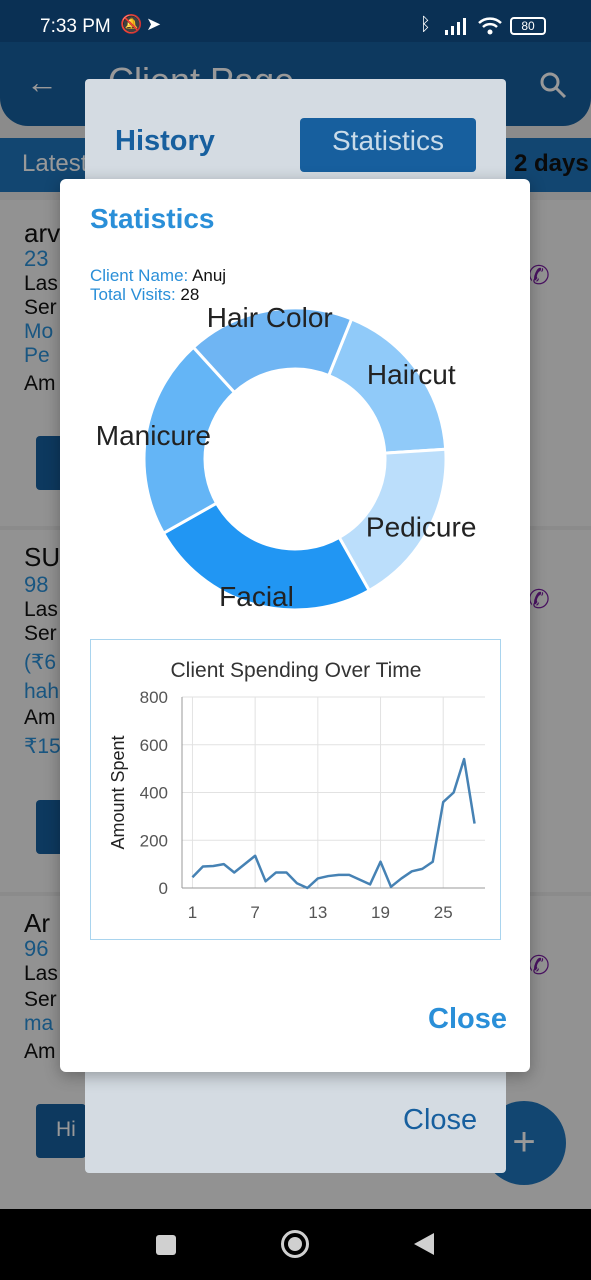  What do you see at coordinates (425, 24) in the screenshot?
I see `bluetooth-icon: ᛒ` at bounding box center [425, 24].